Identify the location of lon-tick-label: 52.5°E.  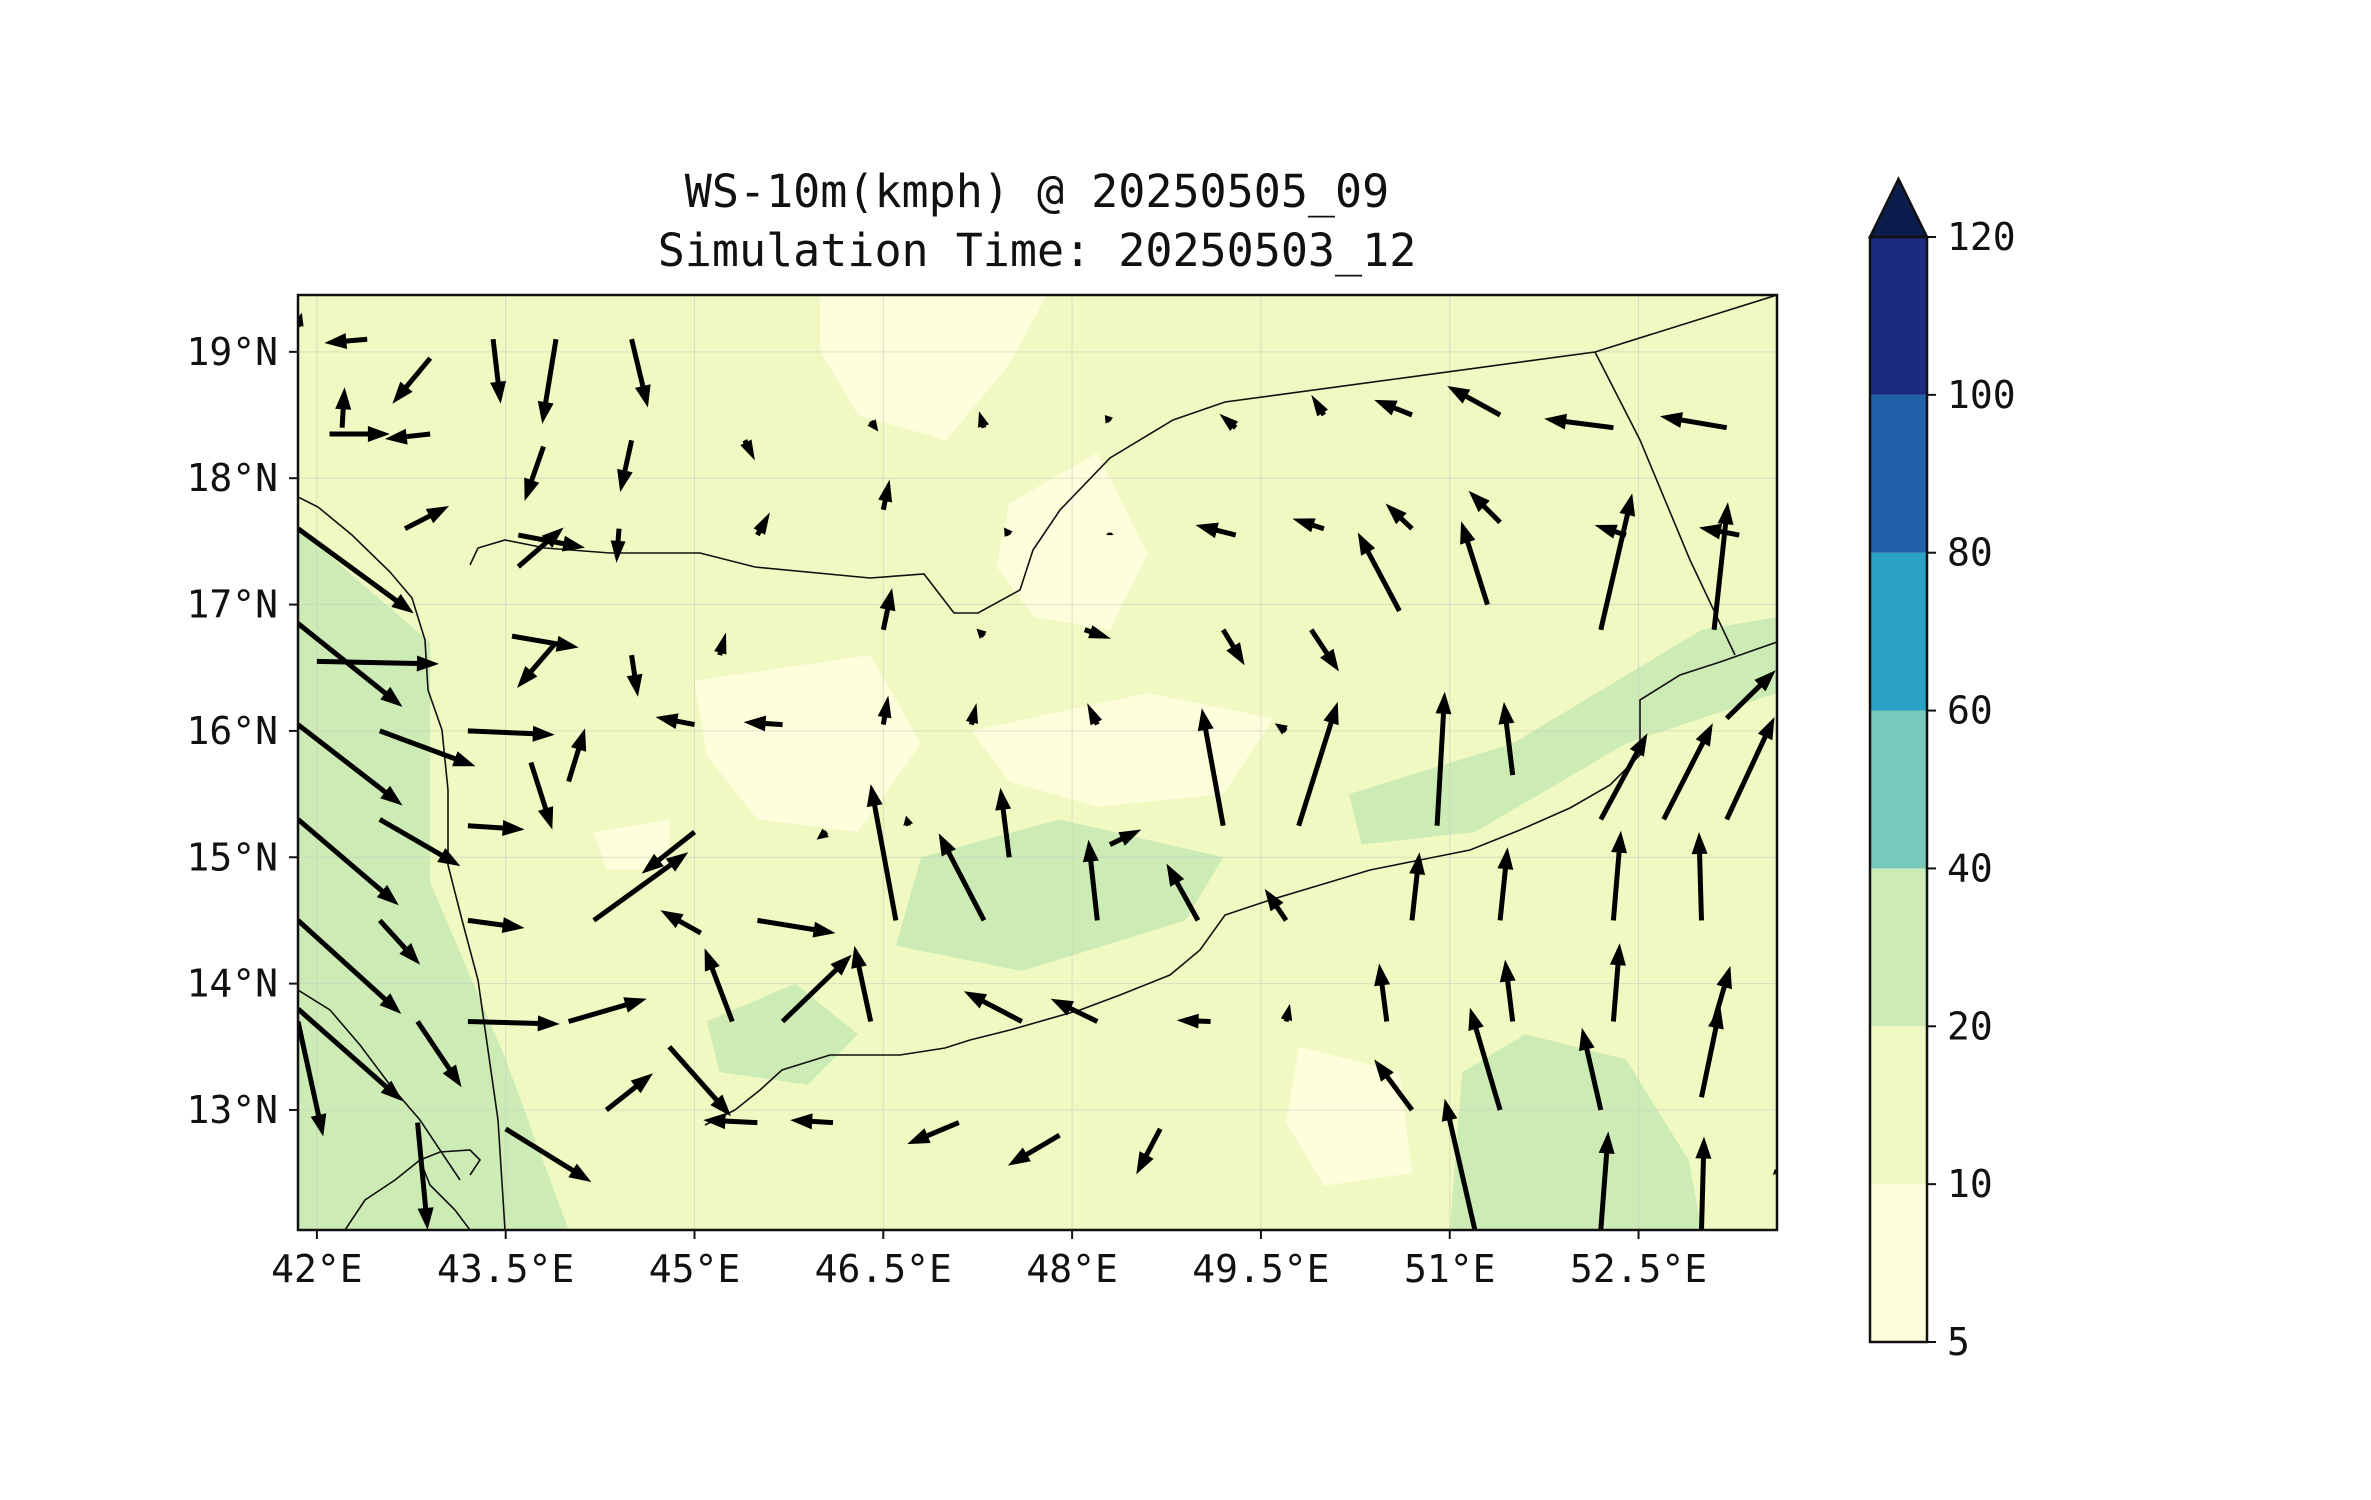
(1638, 1269).